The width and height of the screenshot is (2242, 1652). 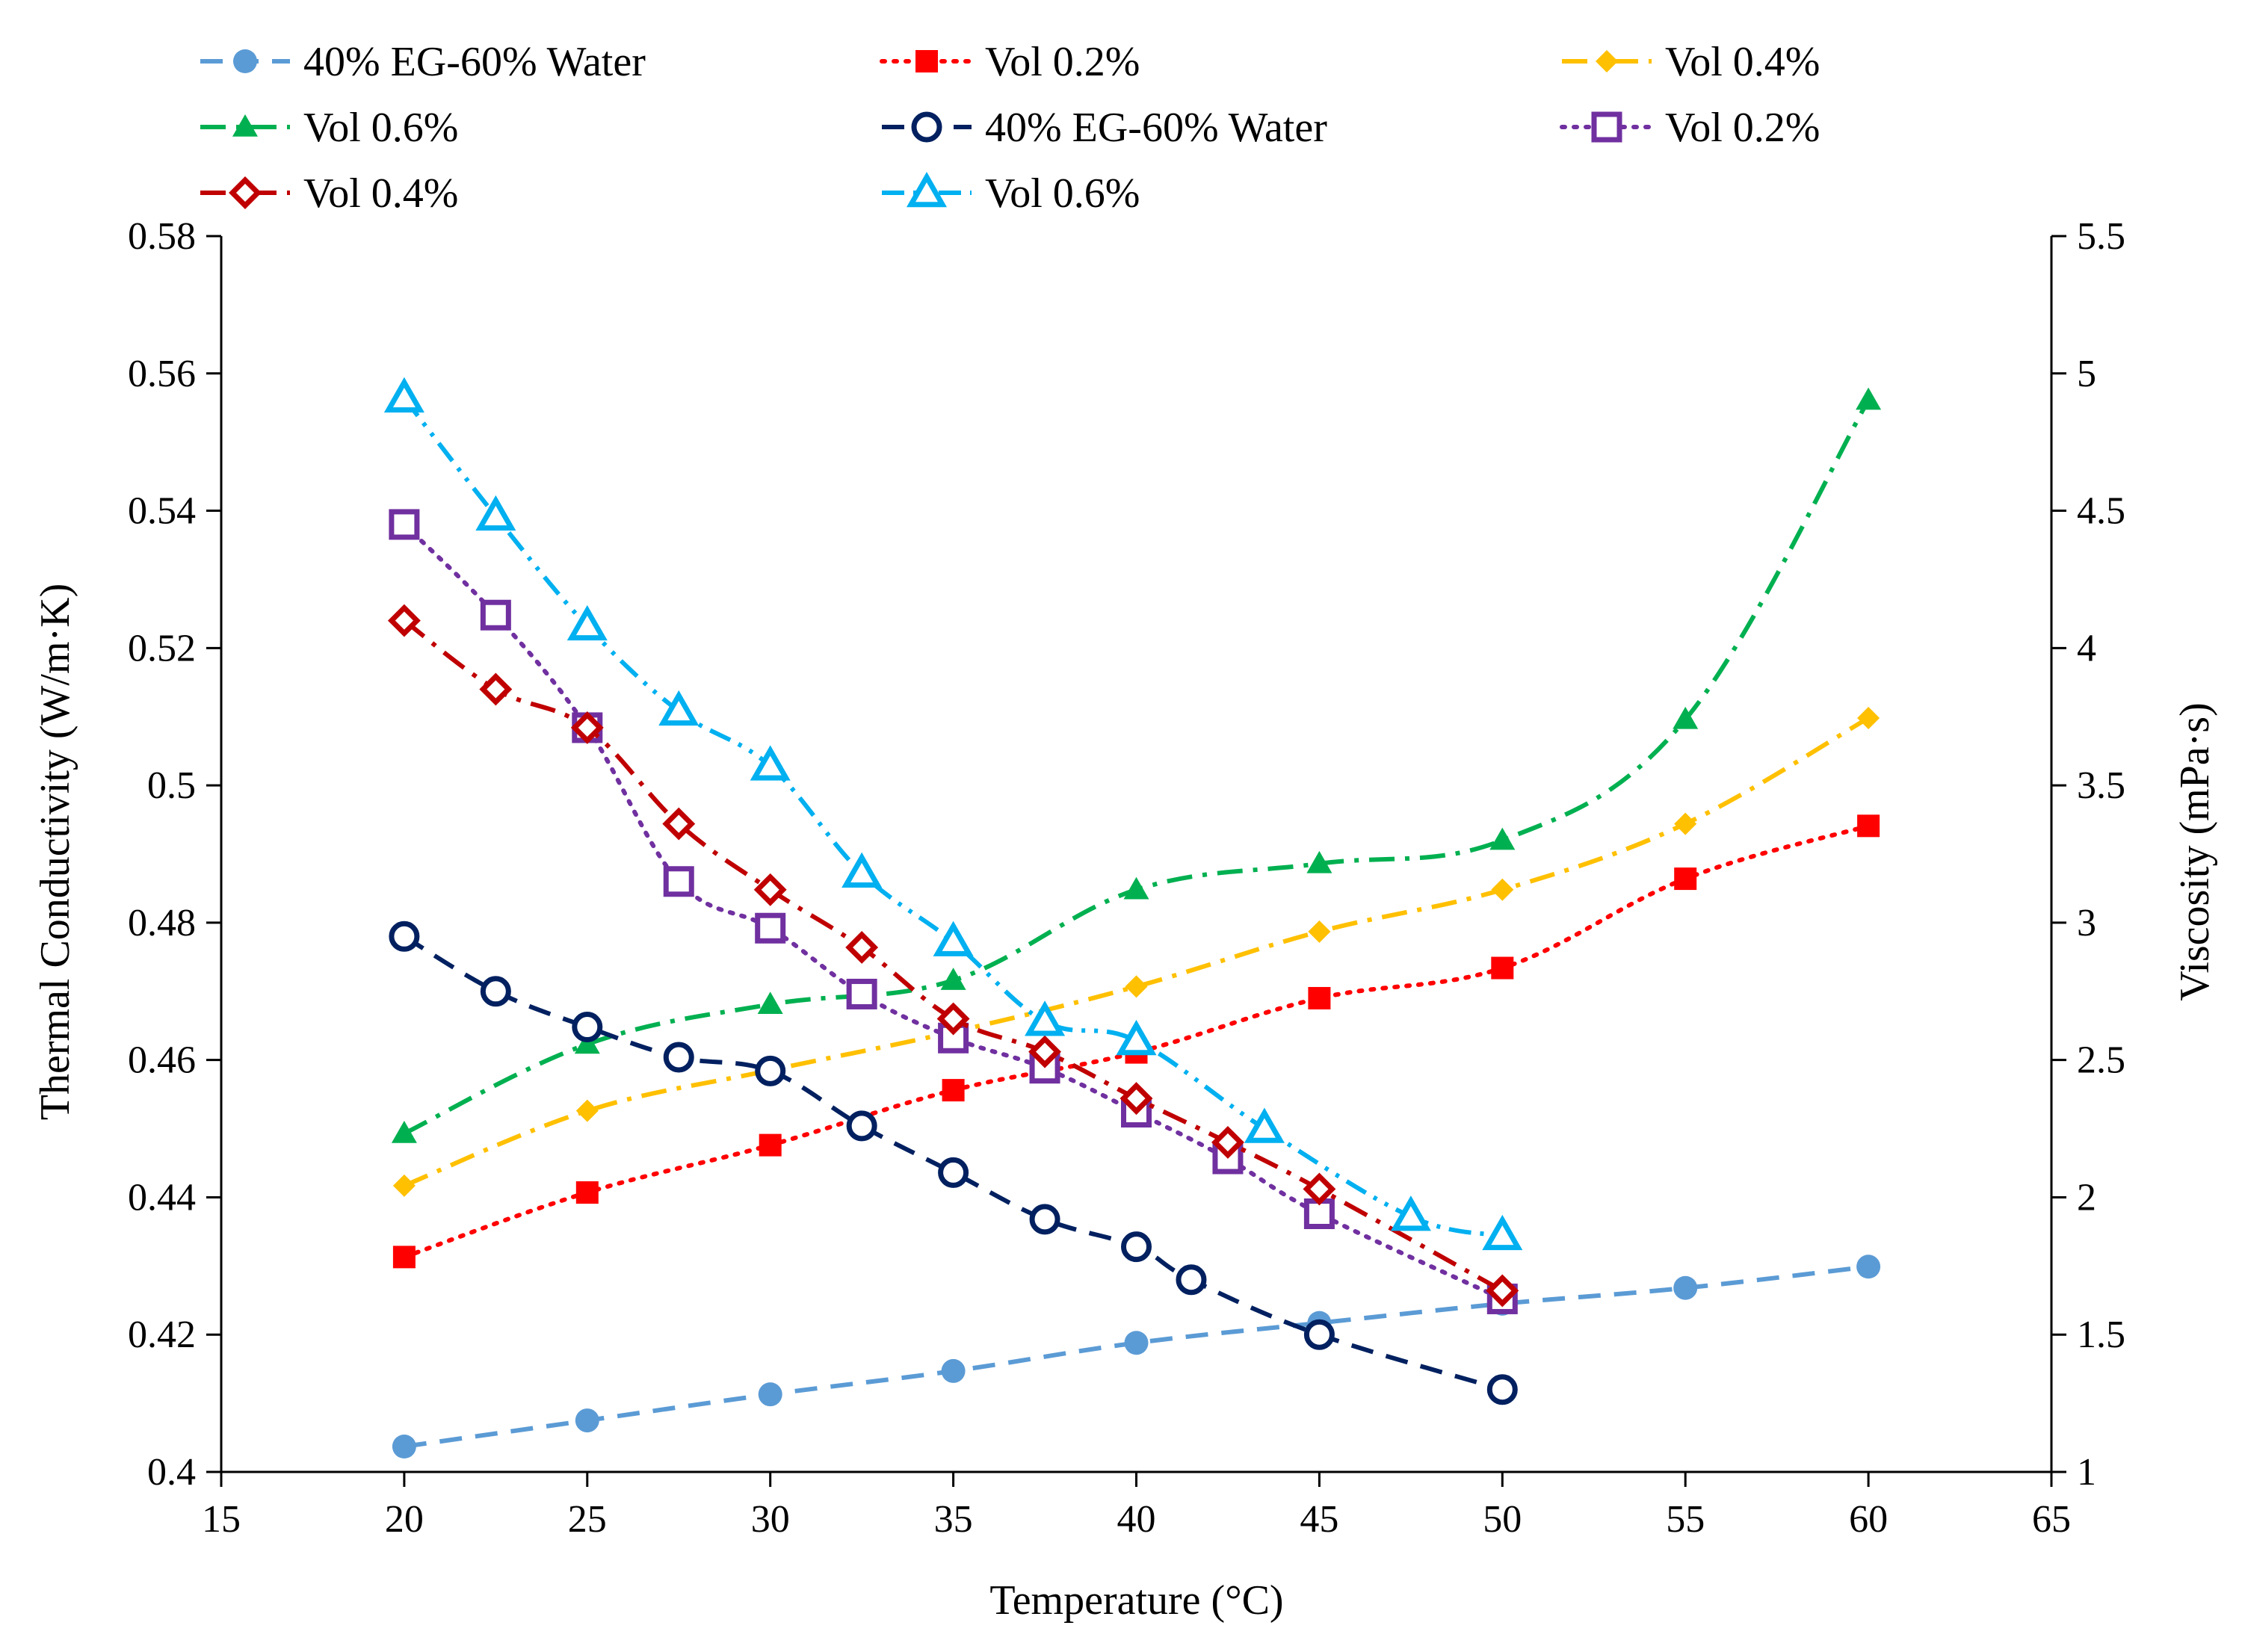 I want to click on y-axis-title: Thermal Conductivity (W/m·K), so click(x=55, y=852).